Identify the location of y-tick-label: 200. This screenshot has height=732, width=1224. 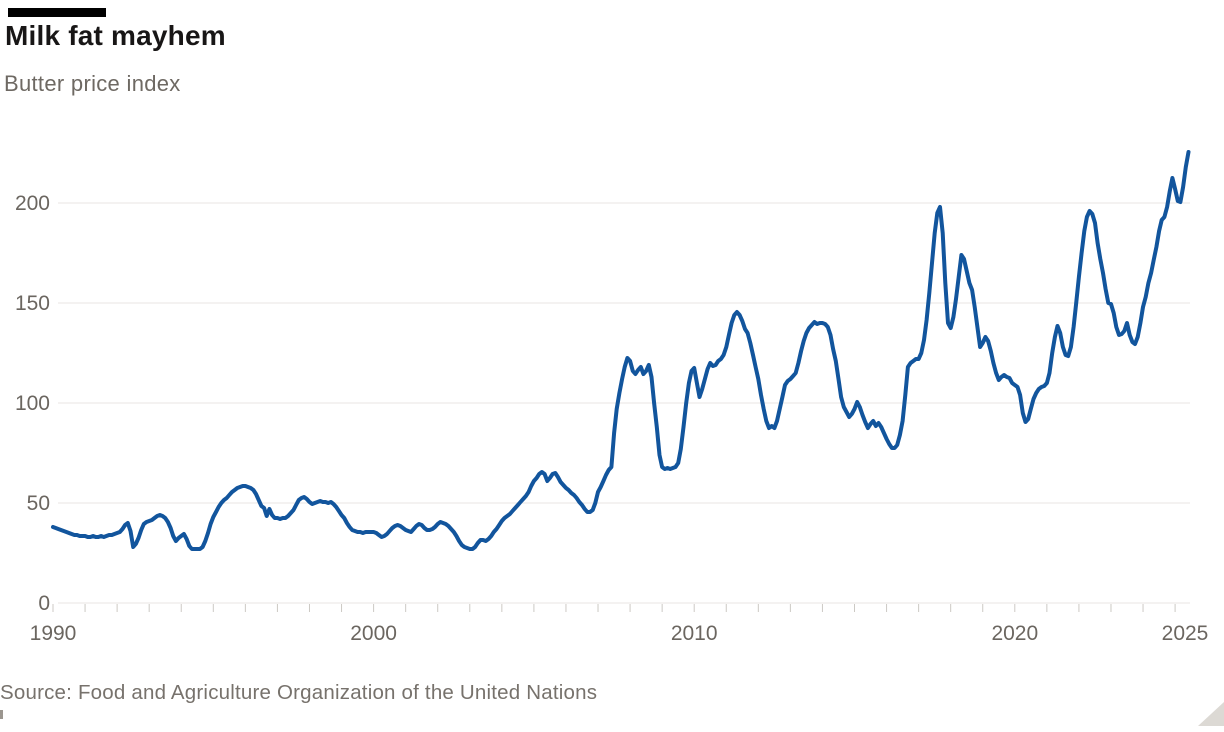
(32, 203).